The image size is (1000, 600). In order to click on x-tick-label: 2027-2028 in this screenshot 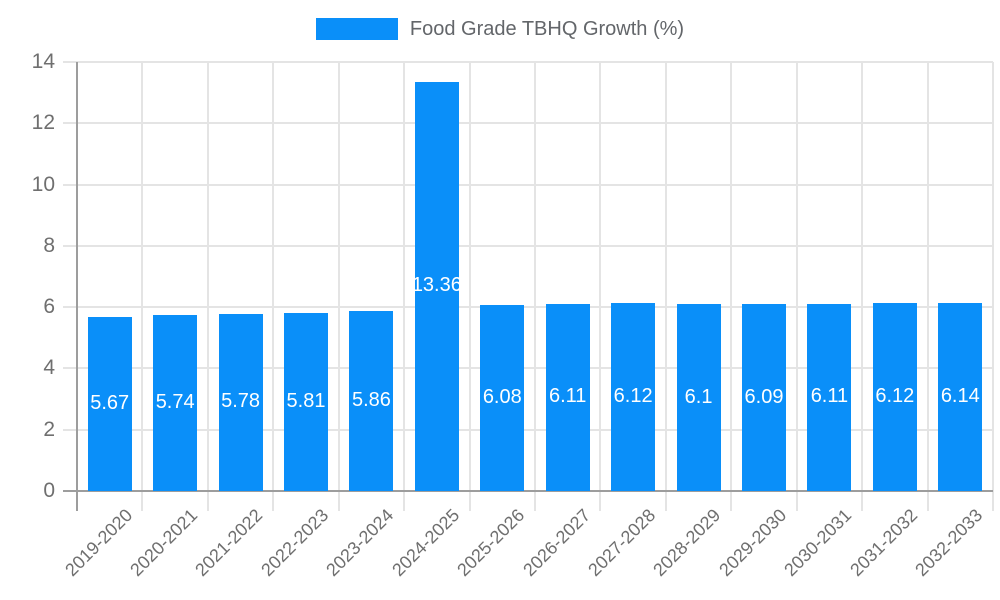, I will do `click(622, 543)`.